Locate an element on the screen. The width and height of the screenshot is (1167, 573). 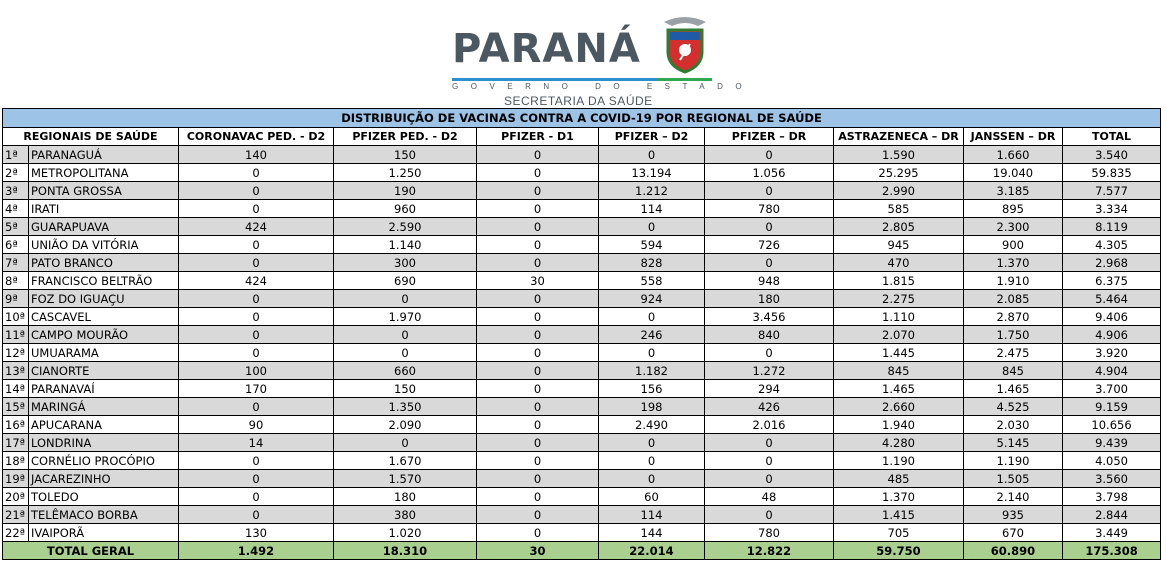
table-cell: 1.750 is located at coordinates (1013, 334).